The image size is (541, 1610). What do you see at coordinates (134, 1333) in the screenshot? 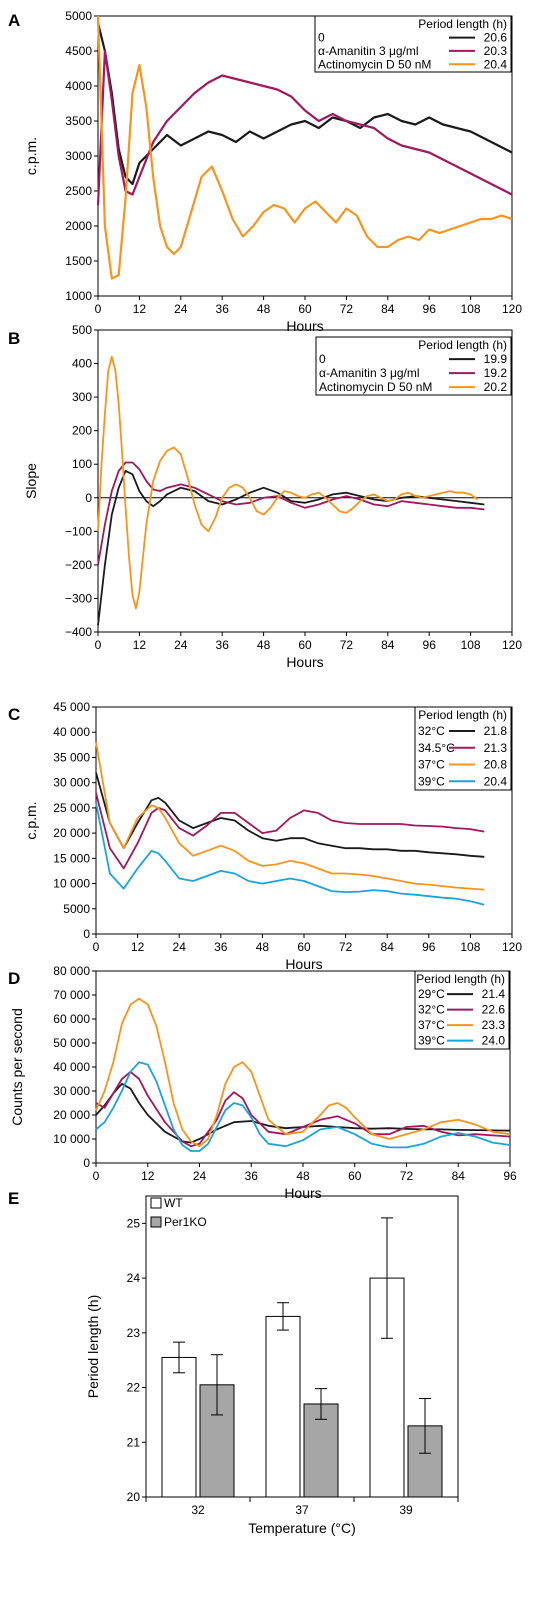
I see `y-tick-label: 23` at bounding box center [134, 1333].